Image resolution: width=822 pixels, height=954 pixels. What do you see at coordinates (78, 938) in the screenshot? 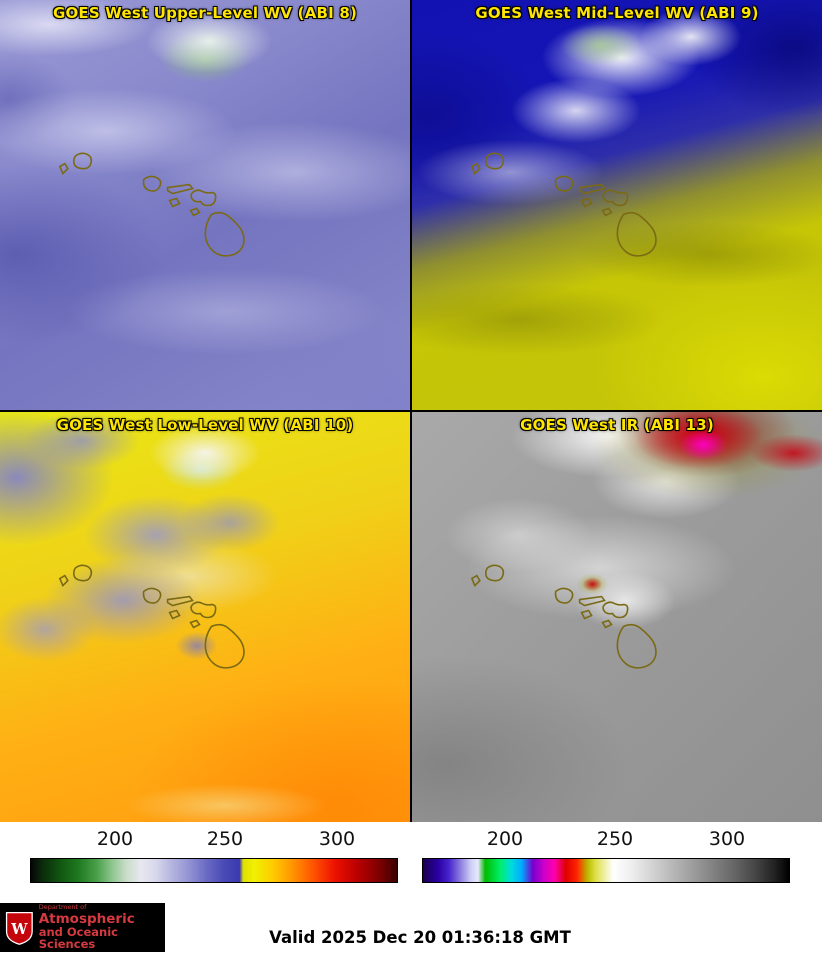
I see `logo-line-oceanic: and Oceanic Sciences` at bounding box center [78, 938].